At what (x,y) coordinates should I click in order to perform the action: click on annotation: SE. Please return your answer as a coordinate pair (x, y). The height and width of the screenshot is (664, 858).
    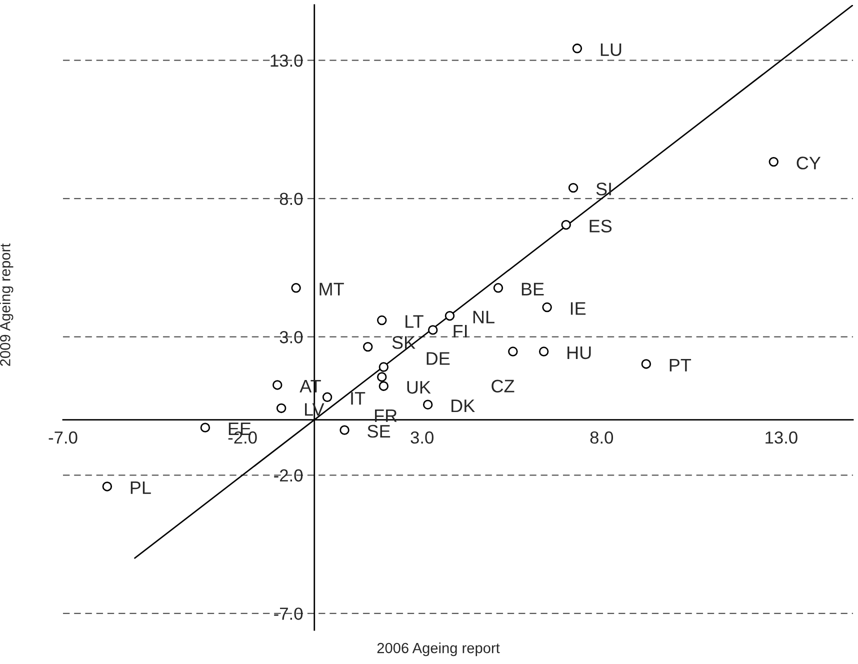
    Looking at the image, I should click on (379, 431).